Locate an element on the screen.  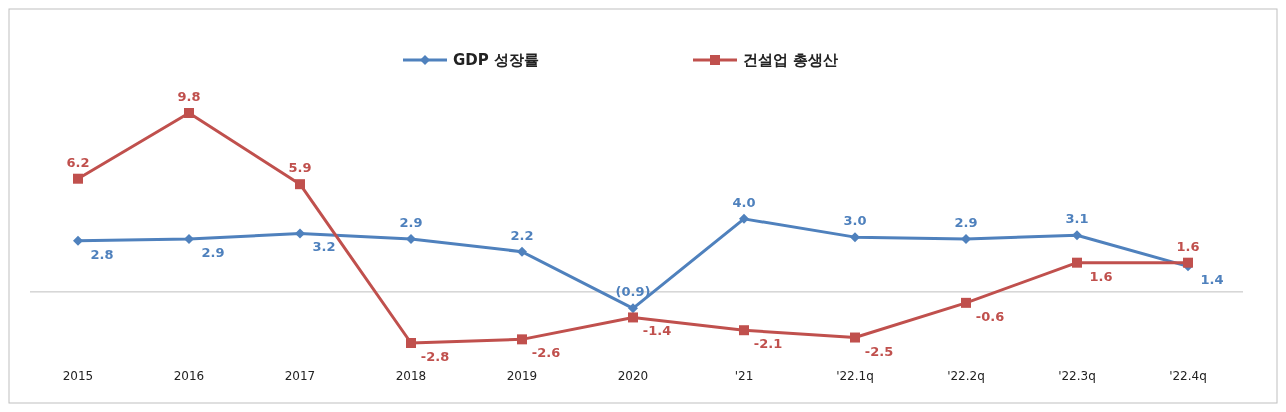
data-label: 3.1 is located at coordinates (1077, 219).